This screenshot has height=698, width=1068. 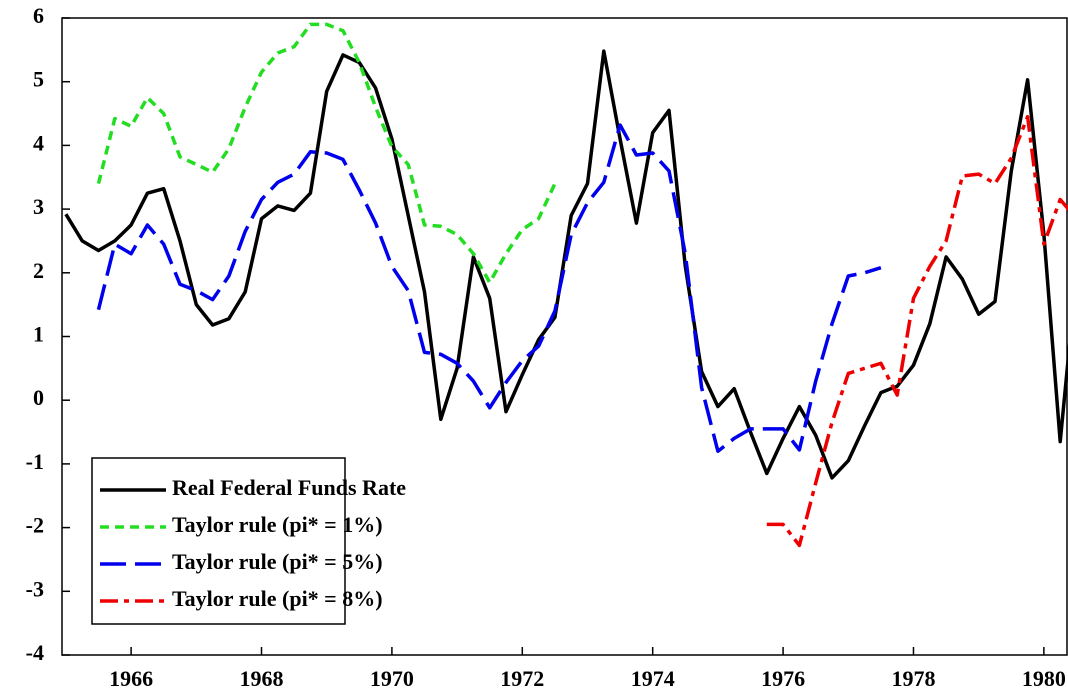 What do you see at coordinates (392, 678) in the screenshot?
I see `x-tick-label: 1970` at bounding box center [392, 678].